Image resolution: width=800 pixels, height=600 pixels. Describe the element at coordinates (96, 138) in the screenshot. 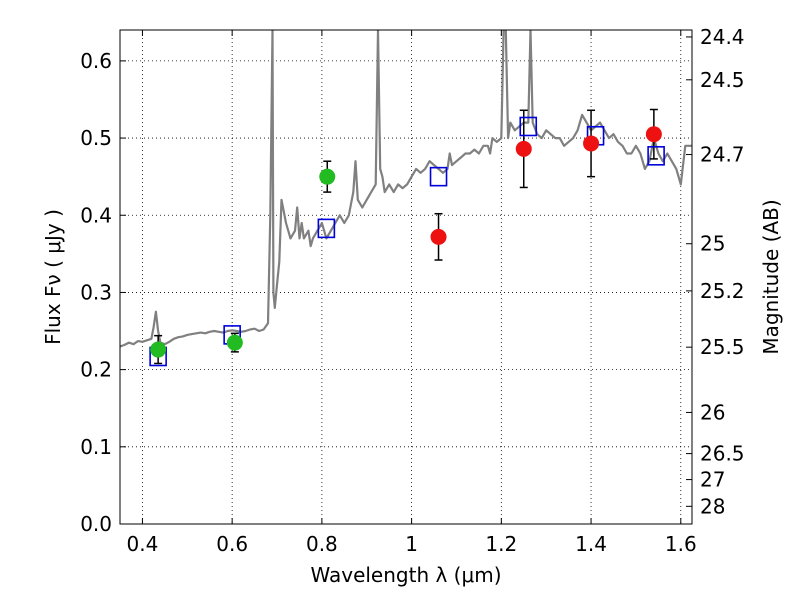

I see `y-tick-label: 0.5` at that location.